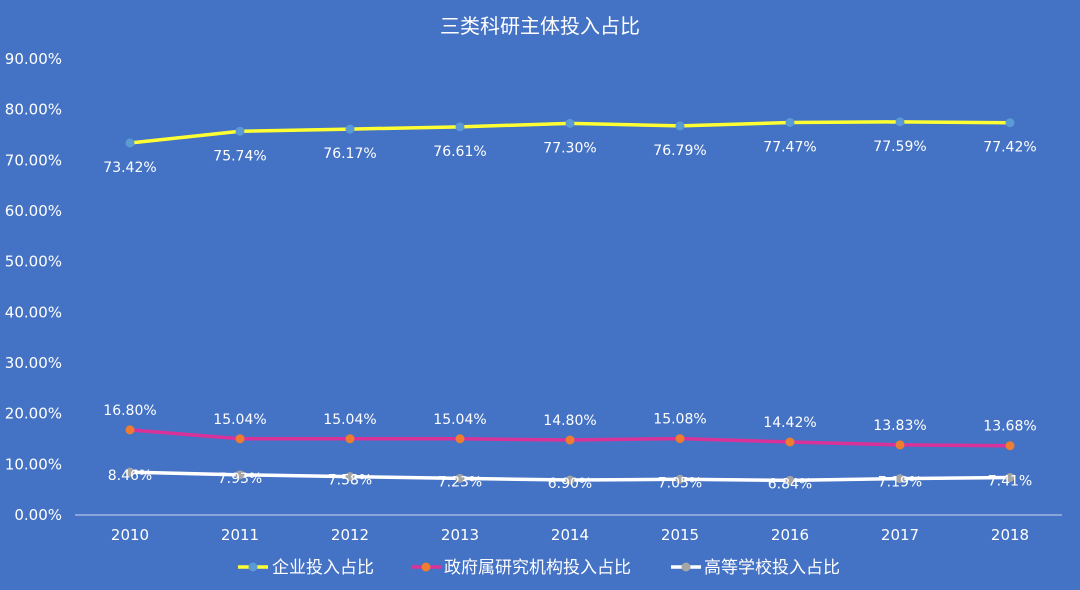 Image resolution: width=1080 pixels, height=590 pixels. What do you see at coordinates (1009, 148) in the screenshot?
I see `data-label: 77.42%` at bounding box center [1009, 148].